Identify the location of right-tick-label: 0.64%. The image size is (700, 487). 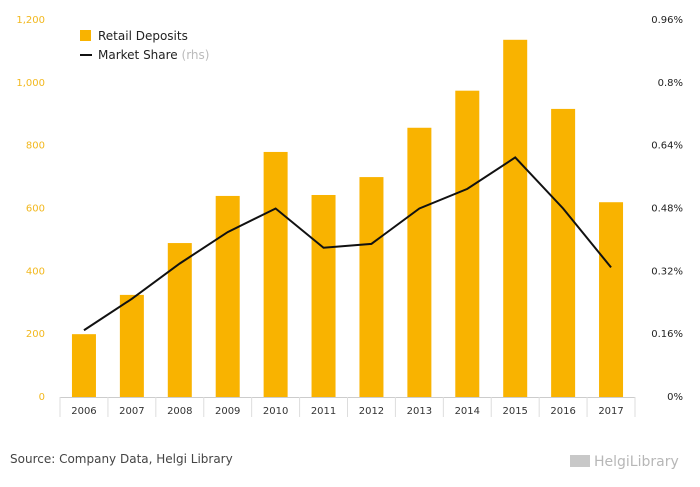
(667, 146).